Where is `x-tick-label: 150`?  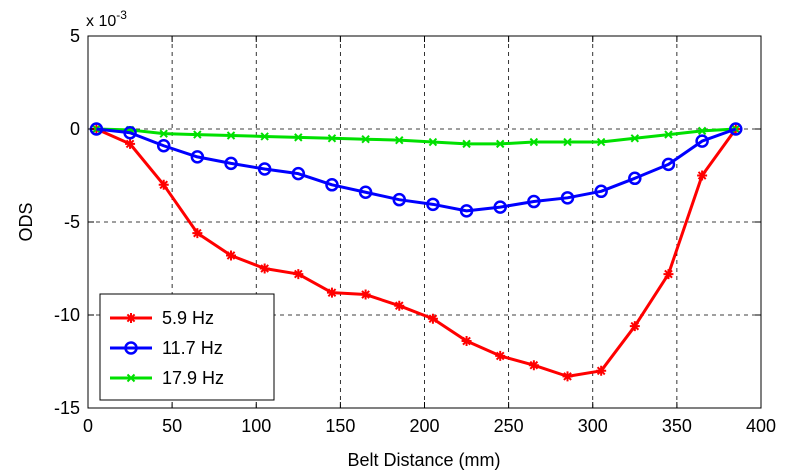
x-tick-label: 150 is located at coordinates (340, 426).